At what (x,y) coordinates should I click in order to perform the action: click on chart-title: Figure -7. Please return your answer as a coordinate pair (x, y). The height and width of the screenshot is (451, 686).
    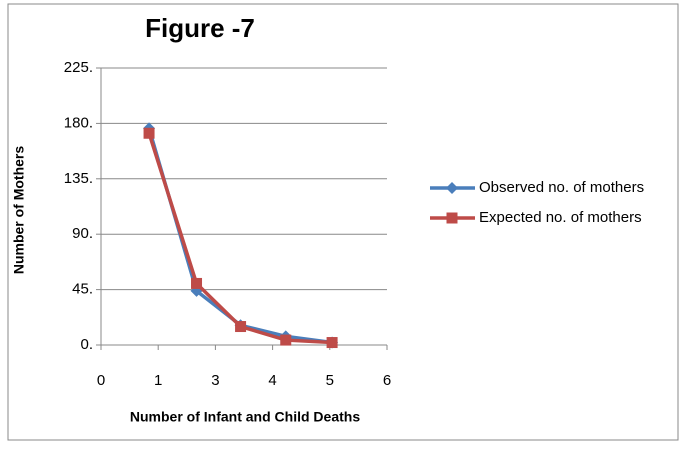
    Looking at the image, I should click on (200, 28).